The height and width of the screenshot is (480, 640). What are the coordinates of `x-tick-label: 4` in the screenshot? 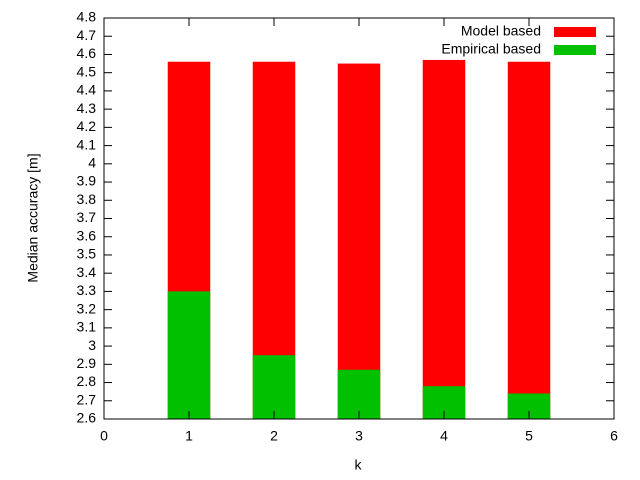 It's located at (444, 436).